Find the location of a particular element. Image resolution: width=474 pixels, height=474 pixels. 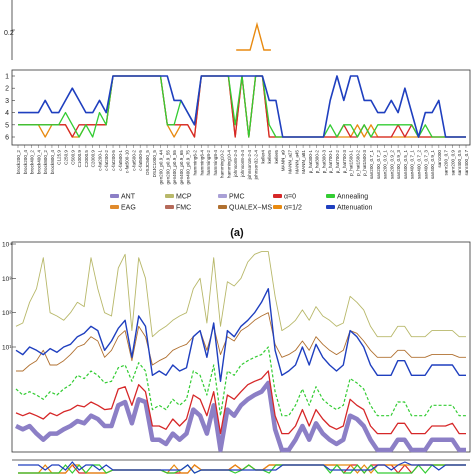

xtick-label: hamming10-4 is located at coordinates (228, 164).